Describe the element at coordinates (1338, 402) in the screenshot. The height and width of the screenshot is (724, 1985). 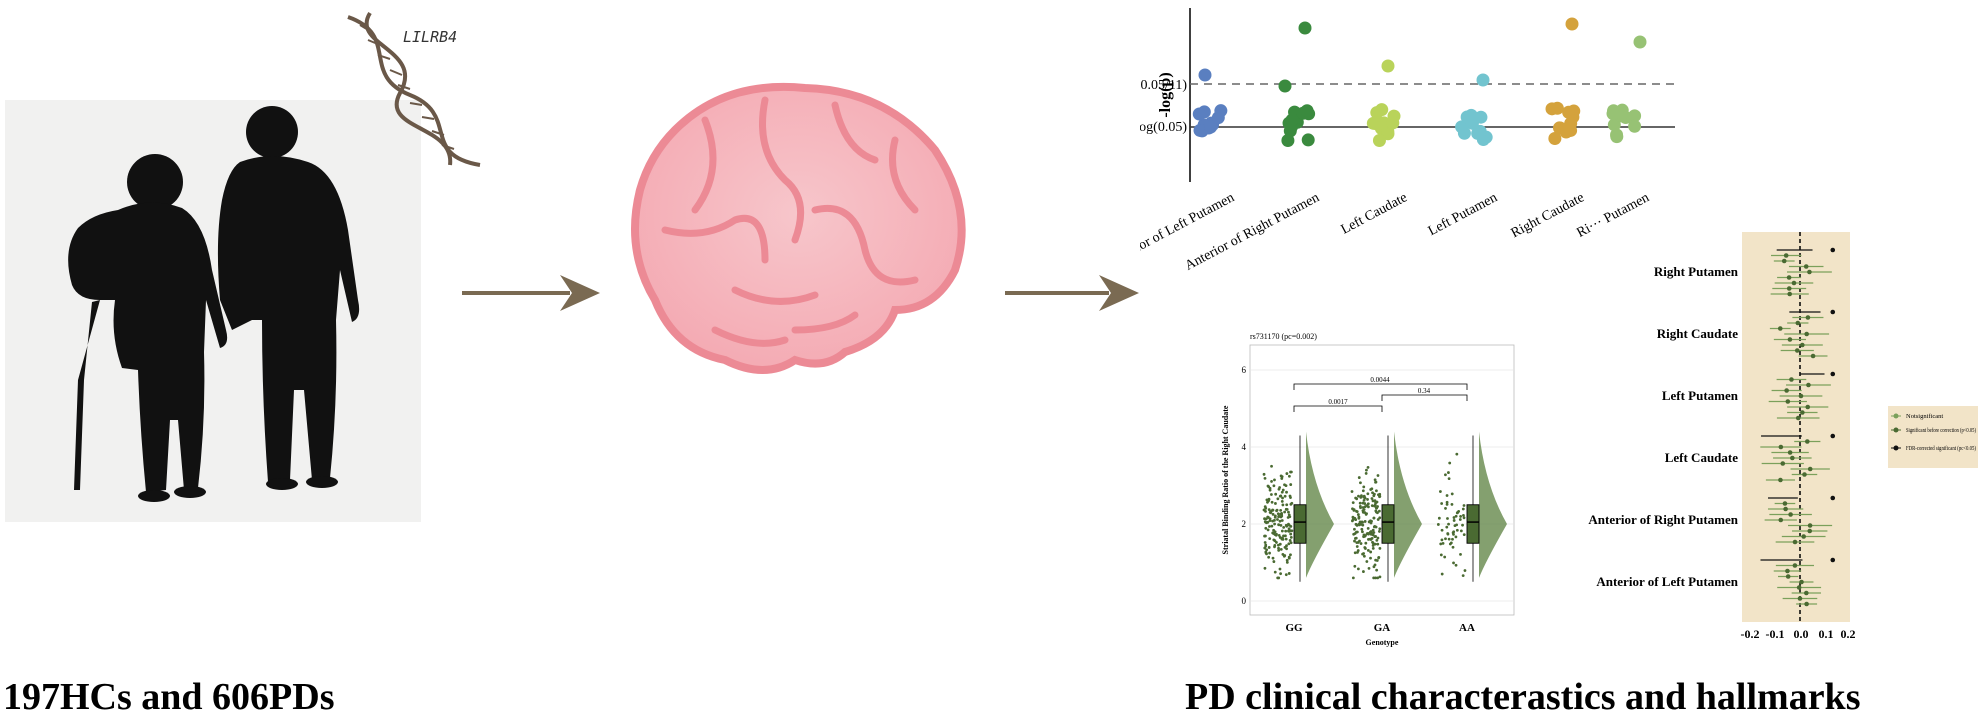
I see `bracket-label-gg-ga: 0.0017` at that location.